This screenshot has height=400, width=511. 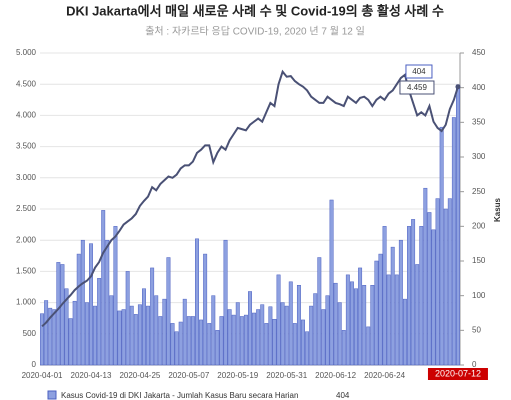 I want to click on y-tick-label: 1.500, so click(x=26, y=271).